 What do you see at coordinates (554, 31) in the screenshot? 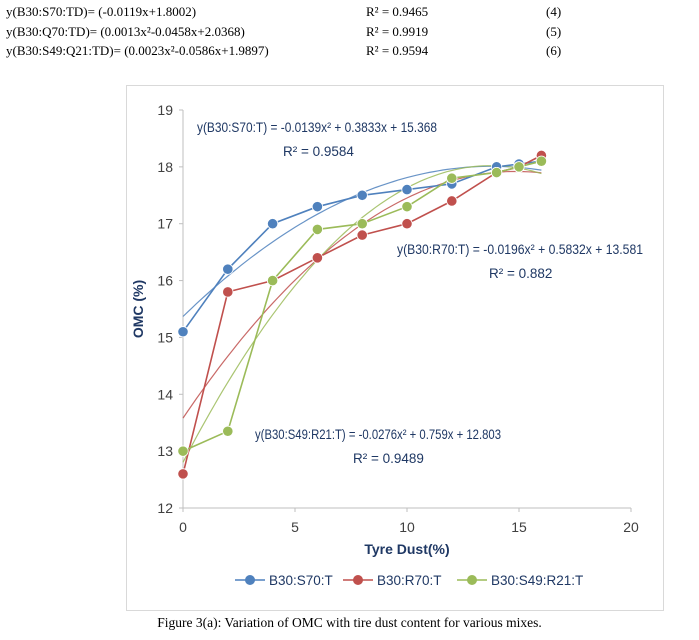
I see `equation-number: (5)` at bounding box center [554, 31].